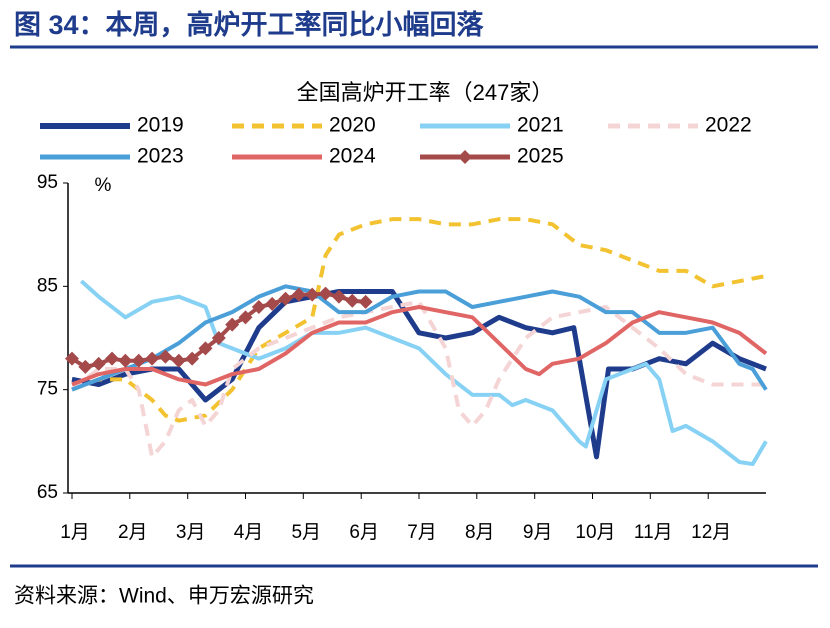  Describe the element at coordinates (540, 156) in the screenshot. I see `legend-label: 2025` at that location.